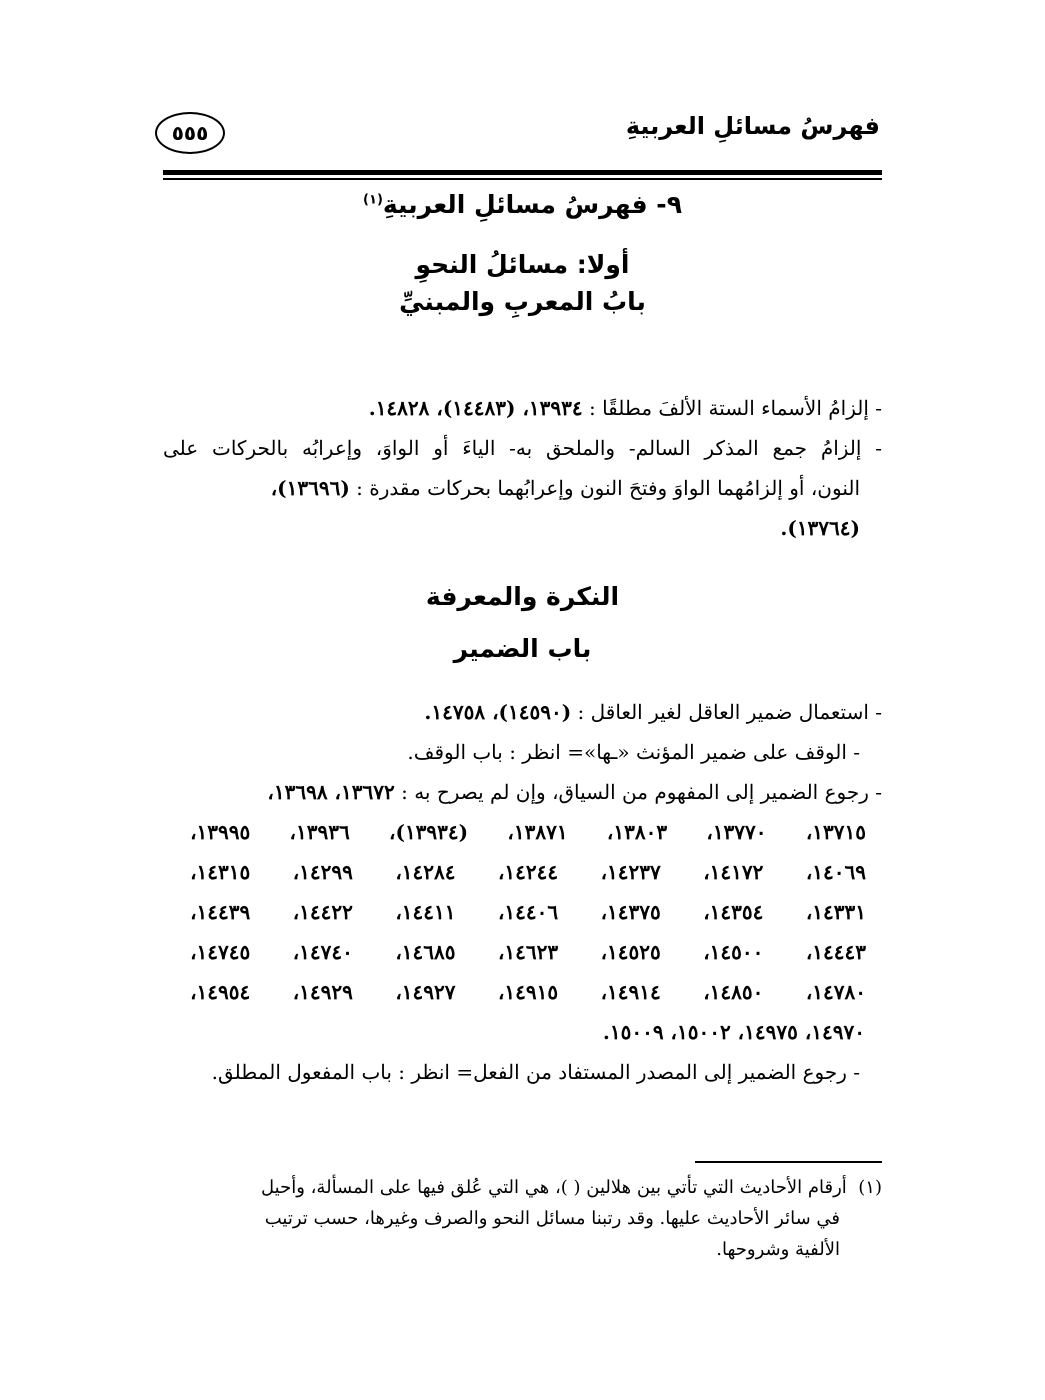 The image size is (1045, 1400). I want to click on chapter-title: باب الضمير, so click(522, 648).